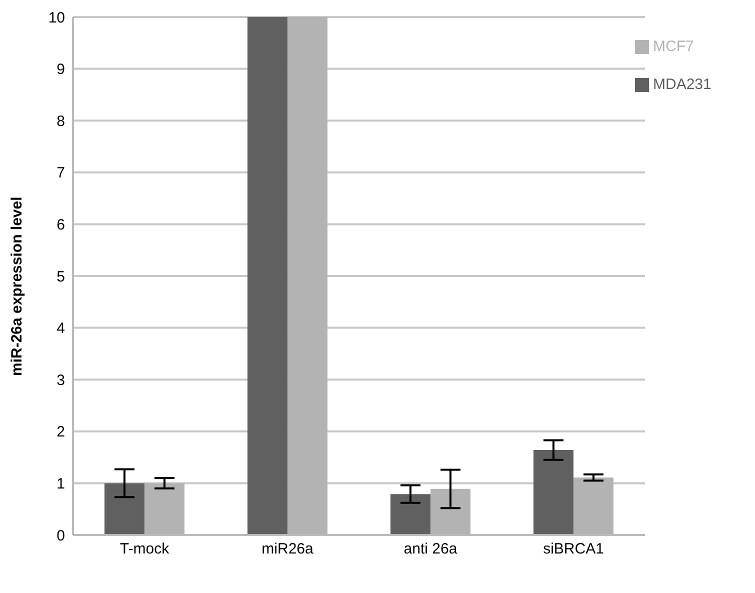  What do you see at coordinates (60, 329) in the screenshot?
I see `y-tick-label: 4` at bounding box center [60, 329].